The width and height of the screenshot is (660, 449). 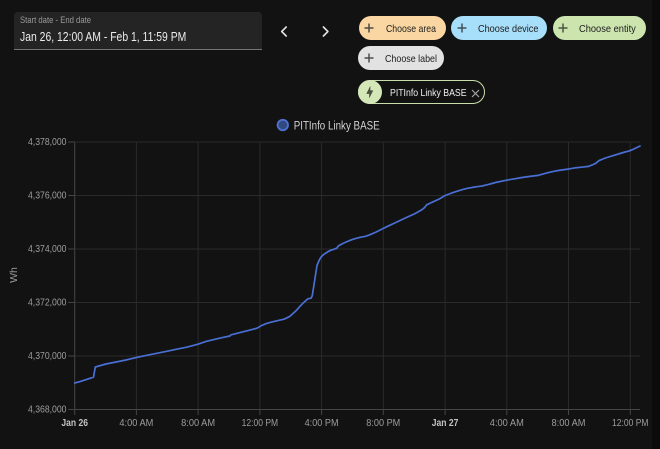 What do you see at coordinates (383, 423) in the screenshot?
I see `svg-text: 8:00 PM` at bounding box center [383, 423].